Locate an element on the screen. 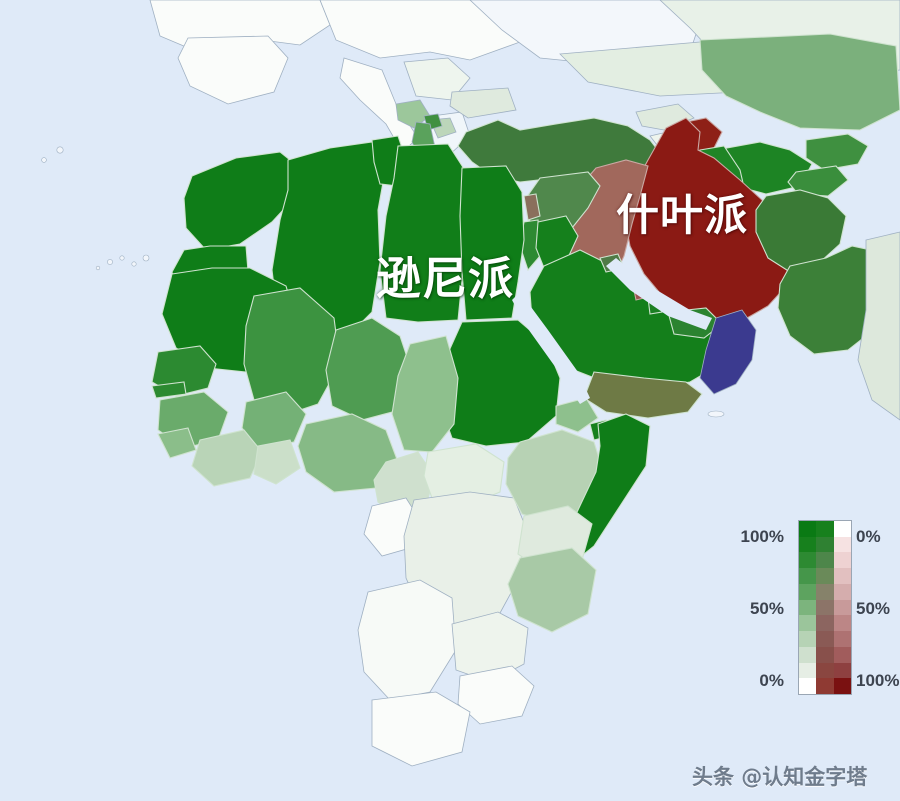  persian-gulf is located at coordinates (659, 294).